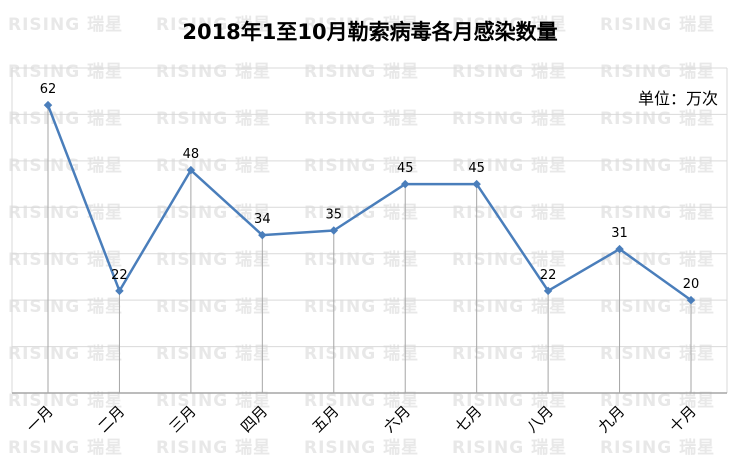  What do you see at coordinates (334, 215) in the screenshot?
I see `data-label: 35` at bounding box center [334, 215].